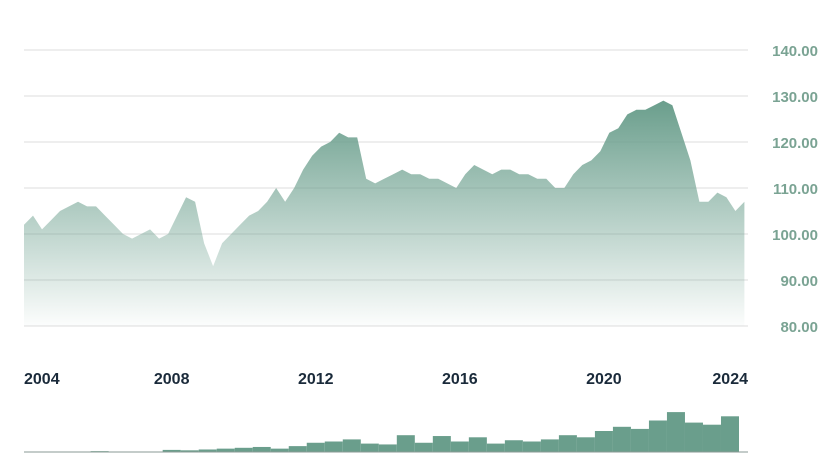 The height and width of the screenshot is (462, 832). I want to click on y-tick-label: 110.00, so click(795, 189).